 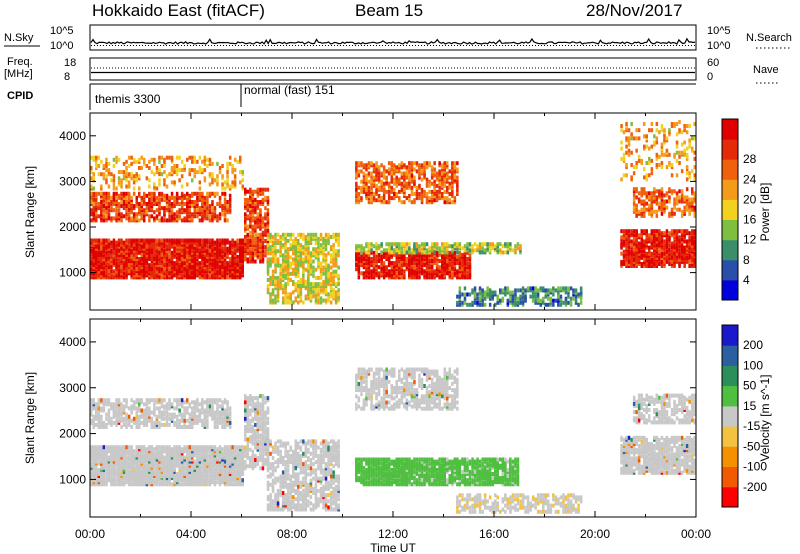 I want to click on power-colorbar-swatch, so click(x=730, y=209).